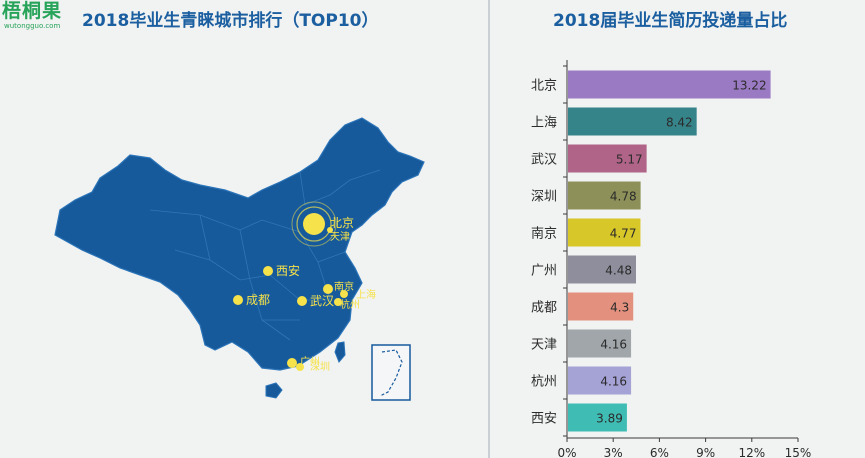 The width and height of the screenshot is (865, 458). Describe the element at coordinates (544, 123) in the screenshot. I see `category-label: 上海` at that location.